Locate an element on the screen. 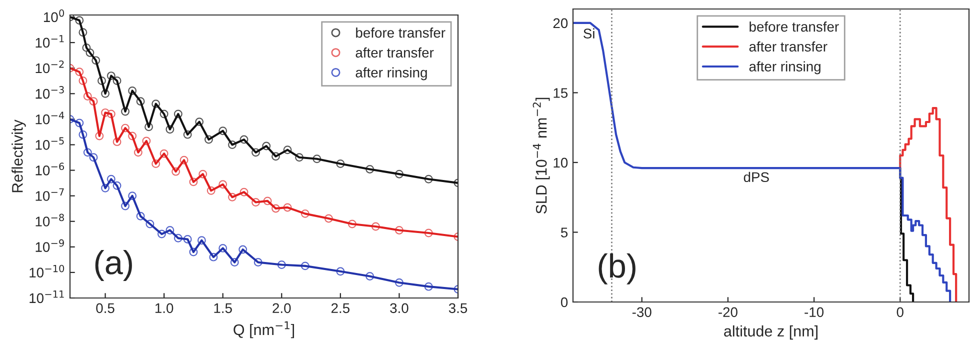  x-tick-label: 2.0 is located at coordinates (281, 308).